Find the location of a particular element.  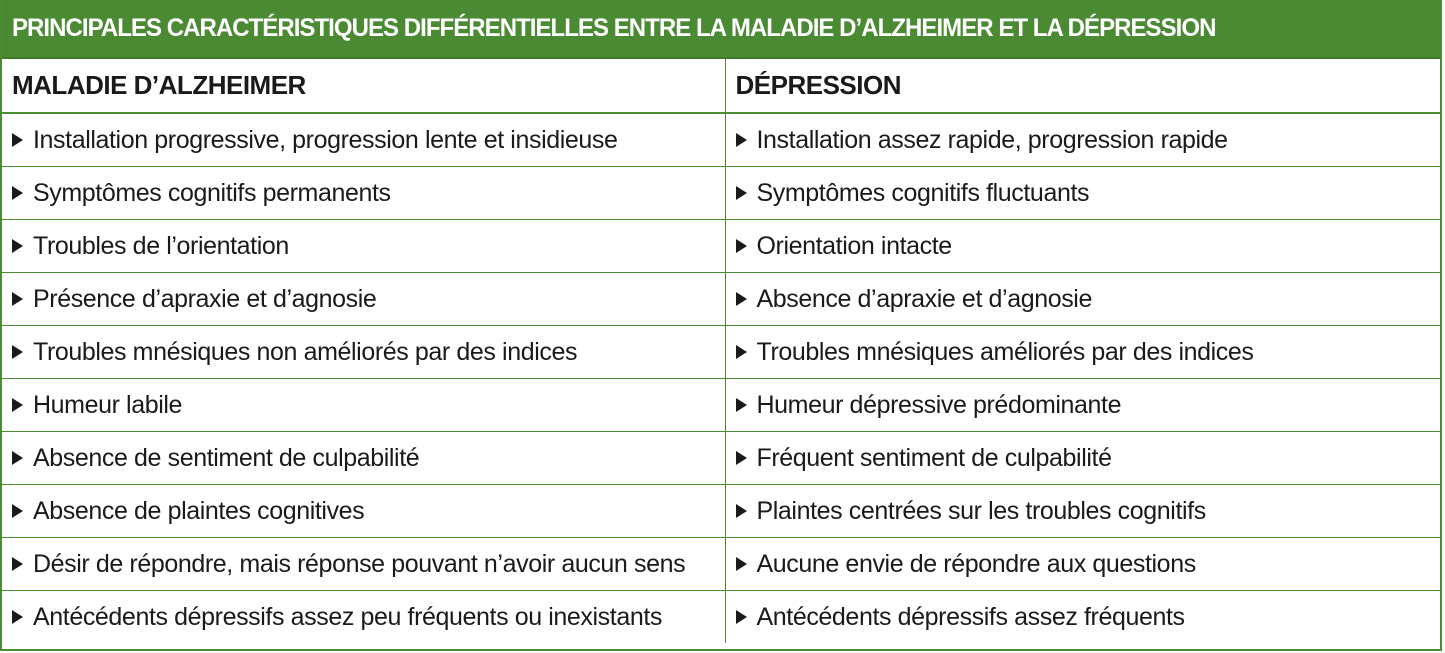

cell-content: Présence d’apraxie et d’agnosie is located at coordinates (194, 299).